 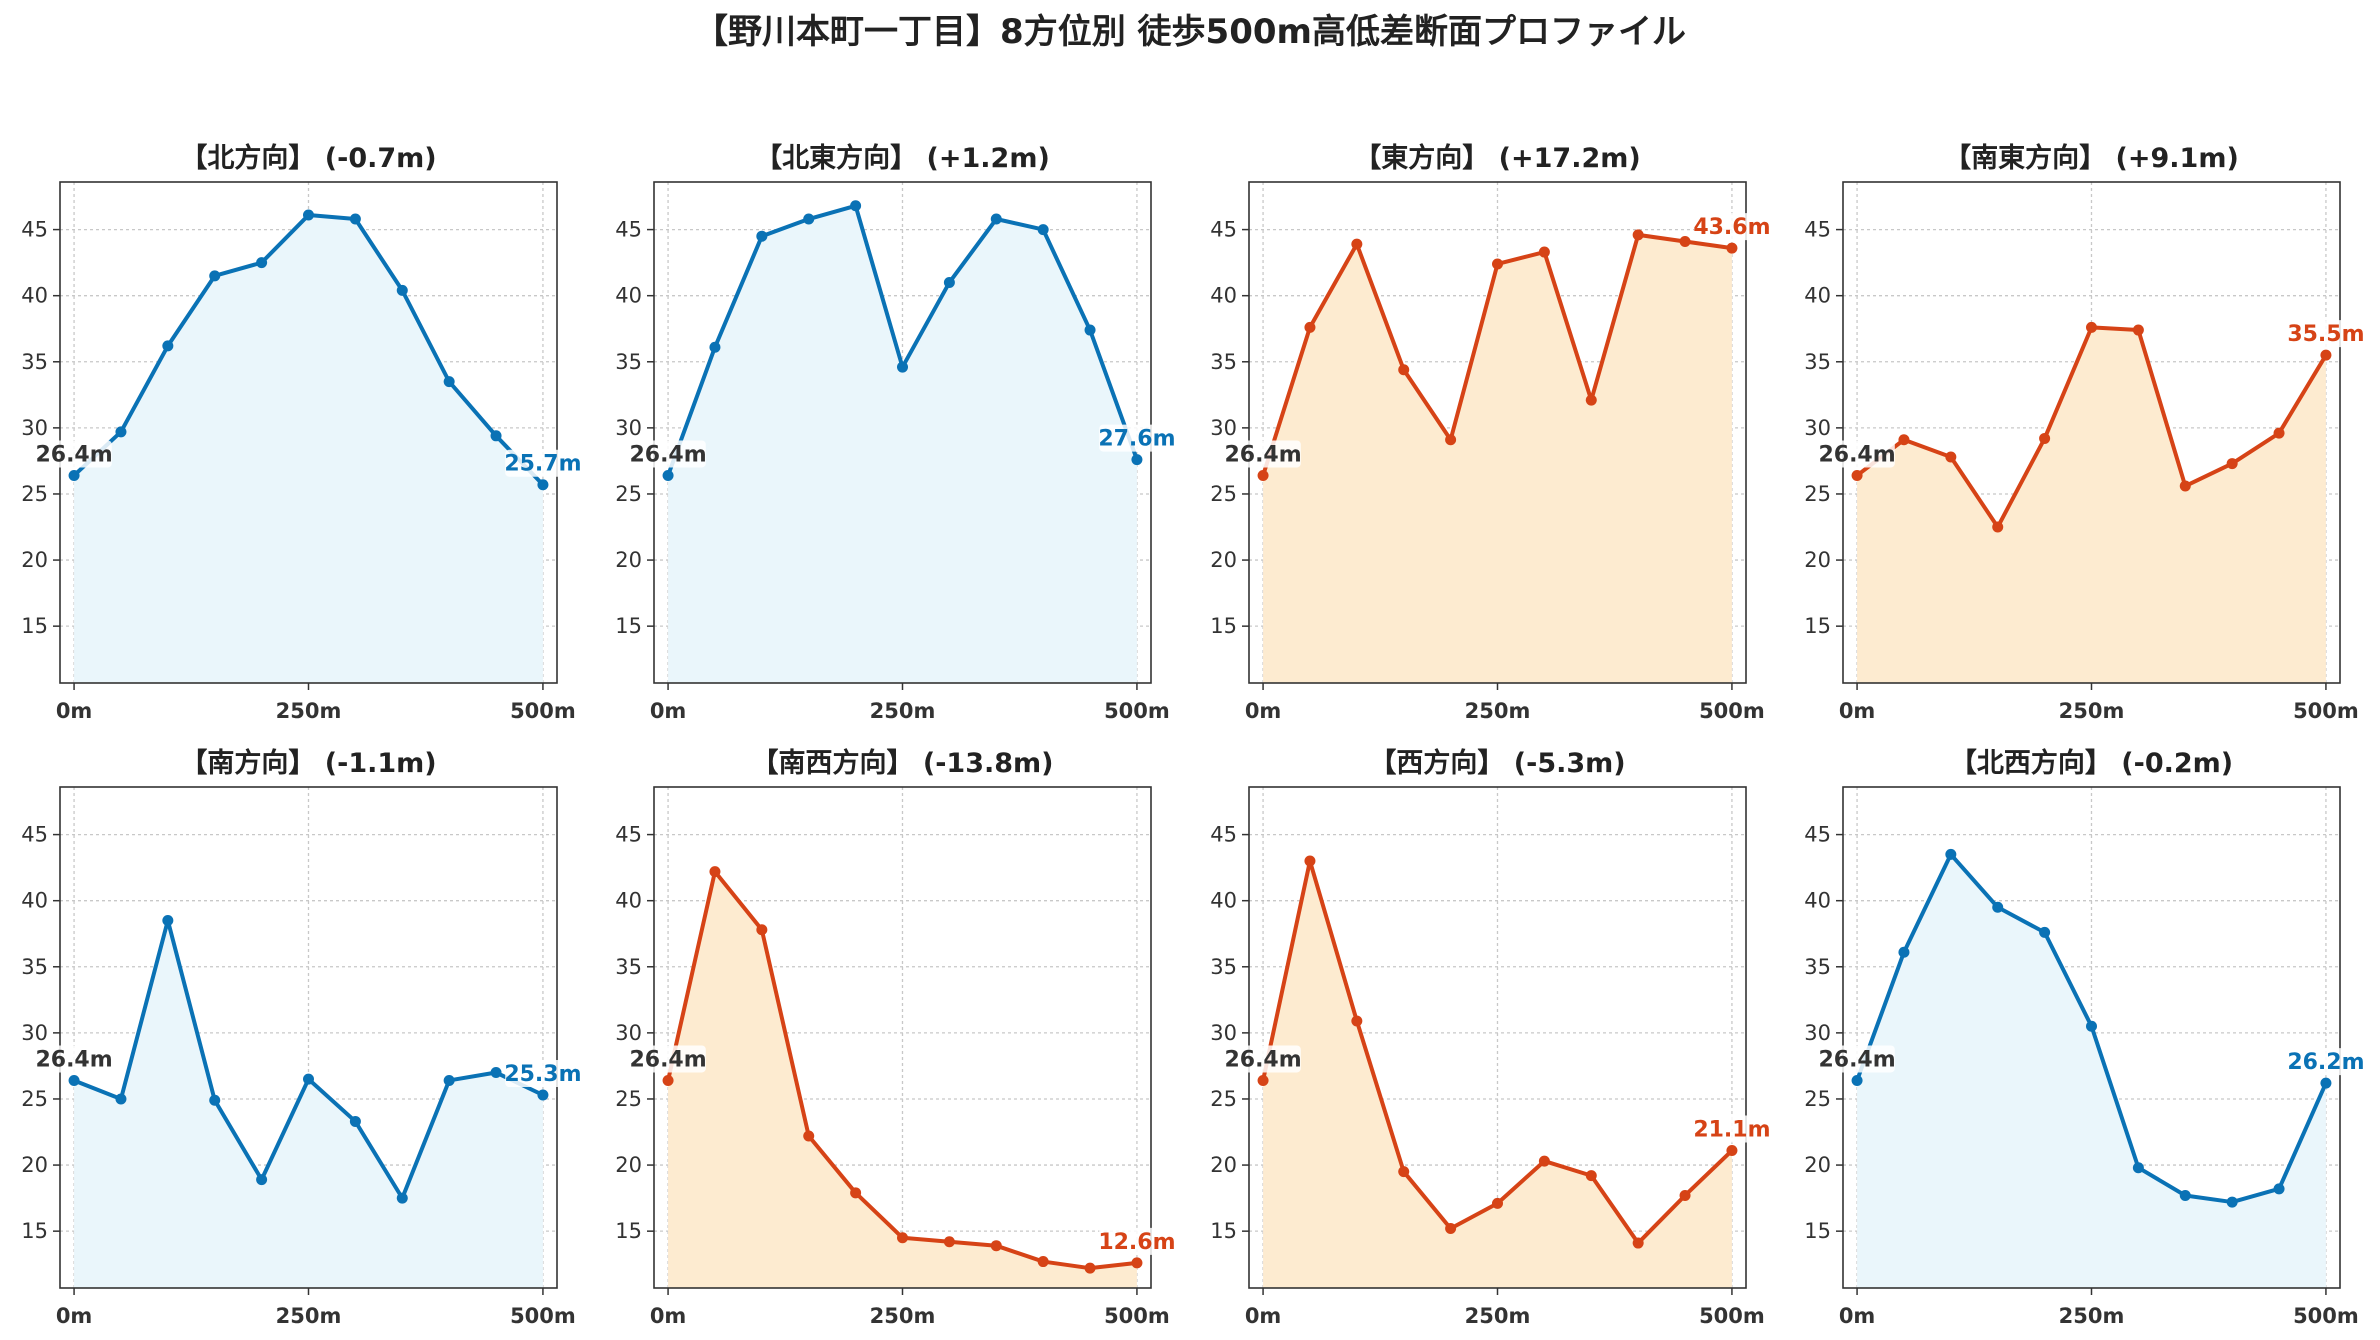 What do you see at coordinates (543, 1074) in the screenshot?
I see `end-value-label: 25.3m` at bounding box center [543, 1074].